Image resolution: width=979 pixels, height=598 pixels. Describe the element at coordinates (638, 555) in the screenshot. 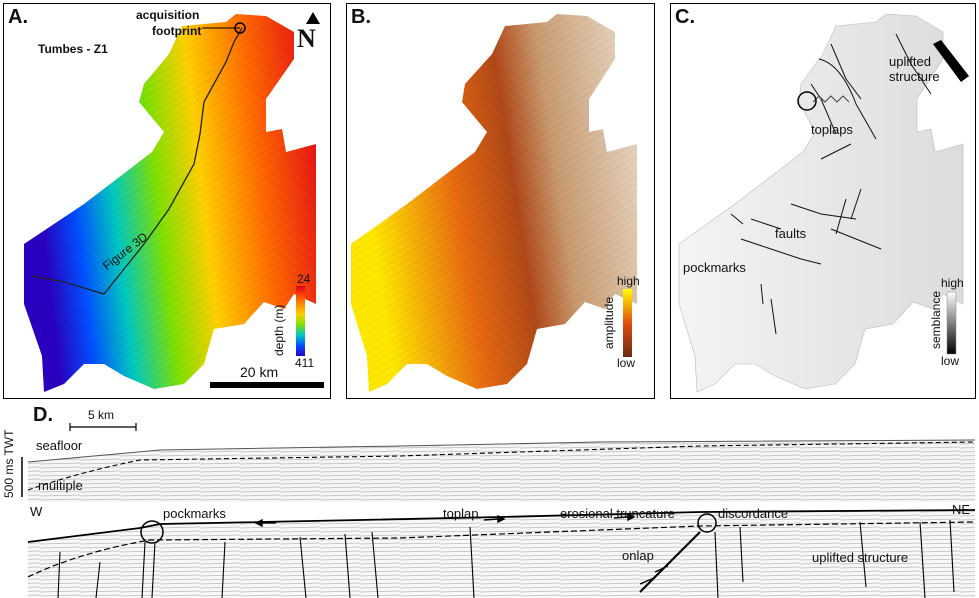

I see `onlap-label: onlap` at that location.